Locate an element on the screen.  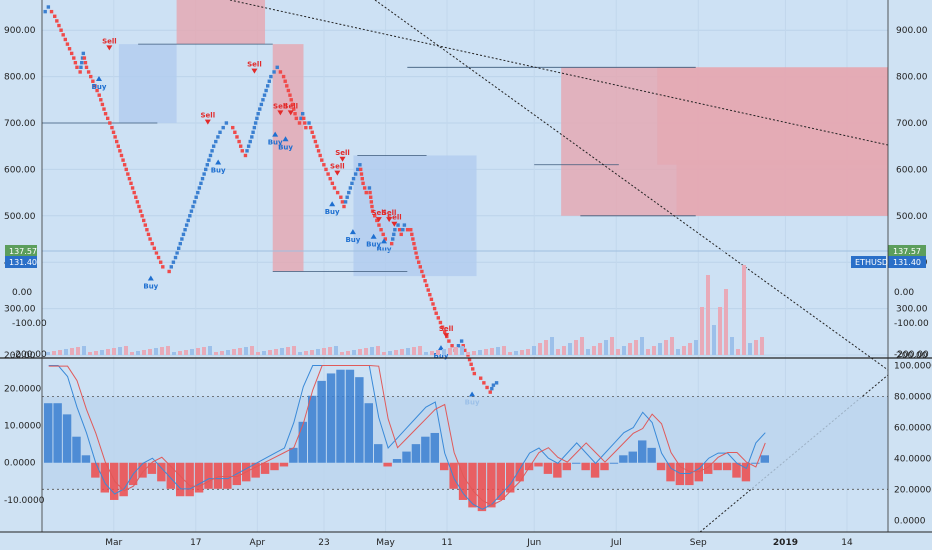
osc-left-tick-label: 10.0000 is located at coordinates (22, 427).